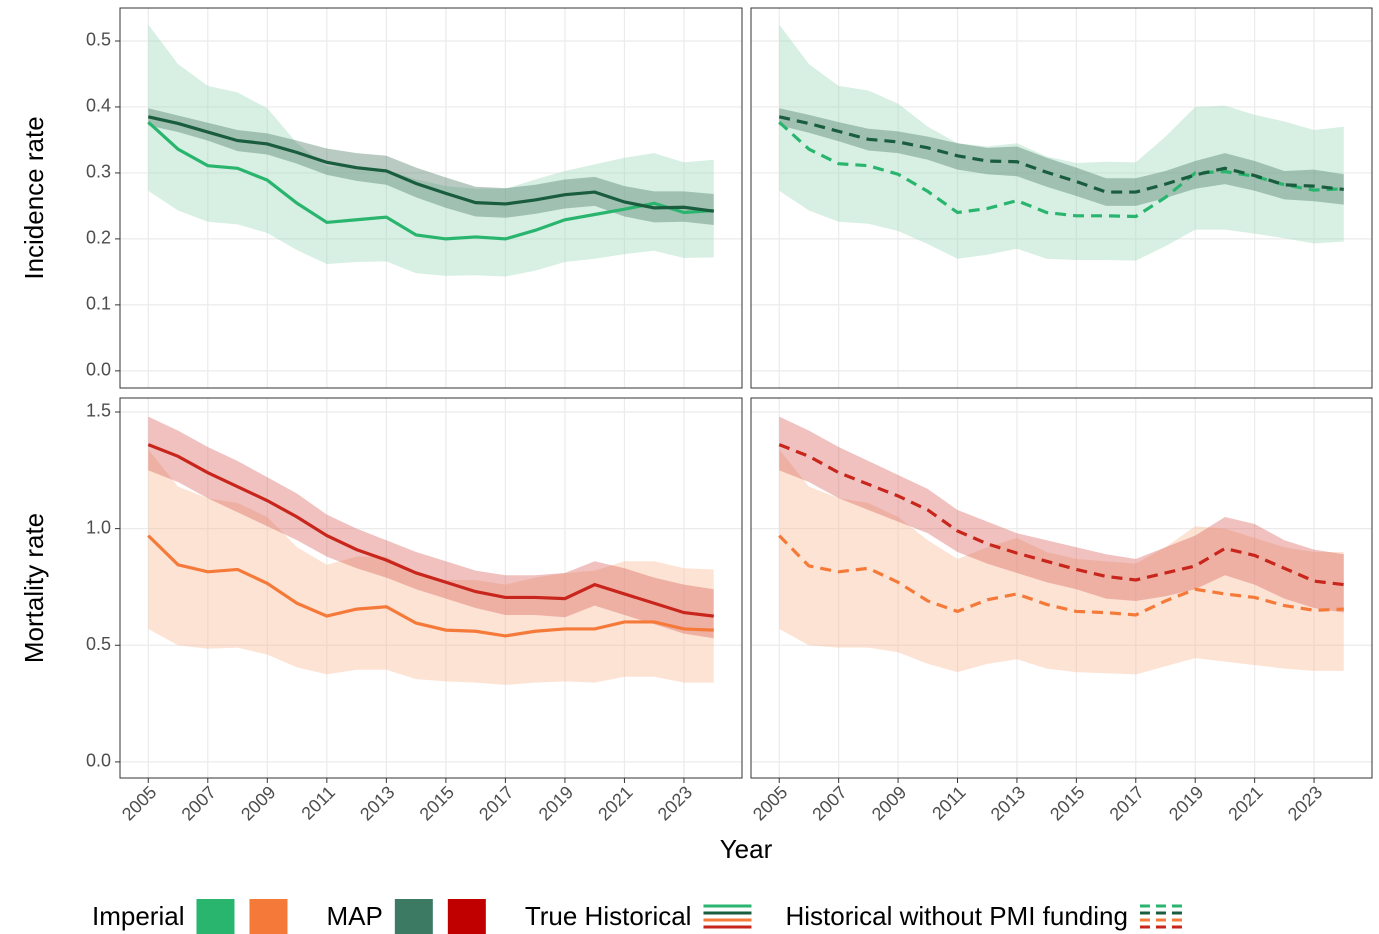 The image size is (1379, 934). Describe the element at coordinates (98, 411) in the screenshot. I see `y-tick-label: 1.5` at that location.